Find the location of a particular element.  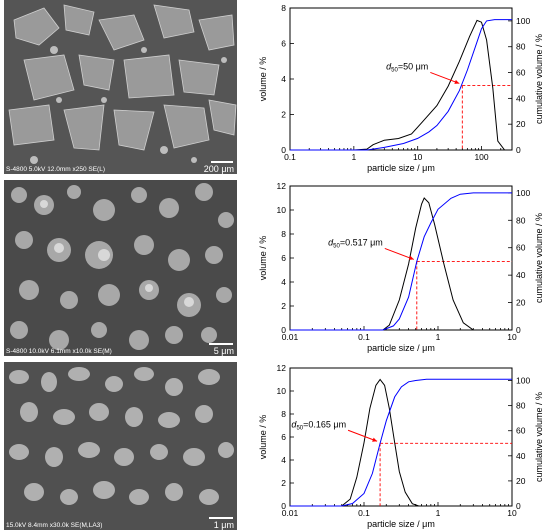

d50-annotation: d50=50 μm is located at coordinates (407, 67).